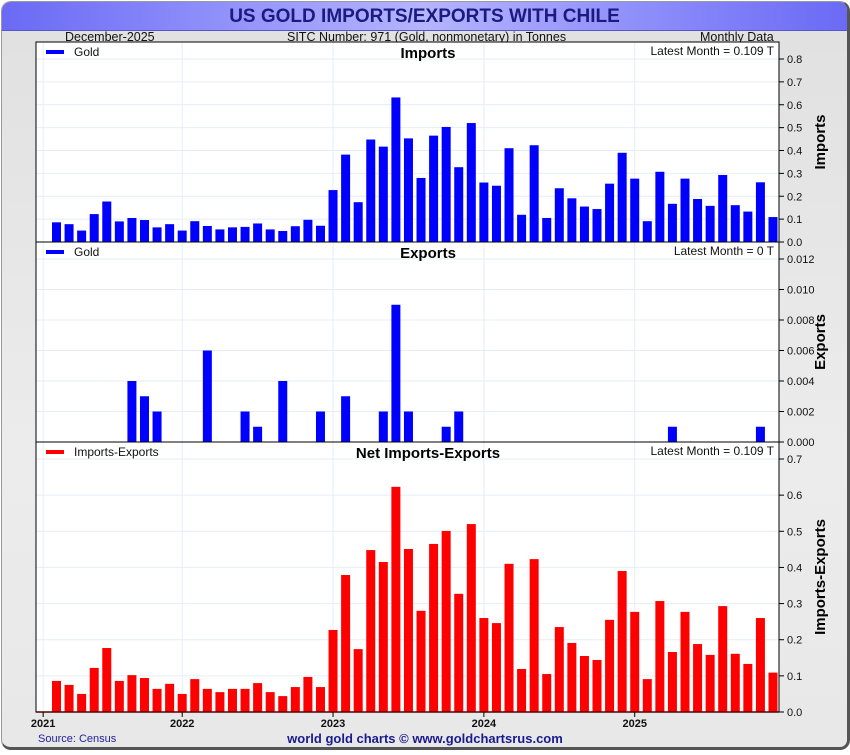 The height and width of the screenshot is (755, 850). What do you see at coordinates (424, 16) in the screenshot?
I see `chart-title: US GOLD IMPORTS/EXPORTS WITH CHILE` at bounding box center [424, 16].